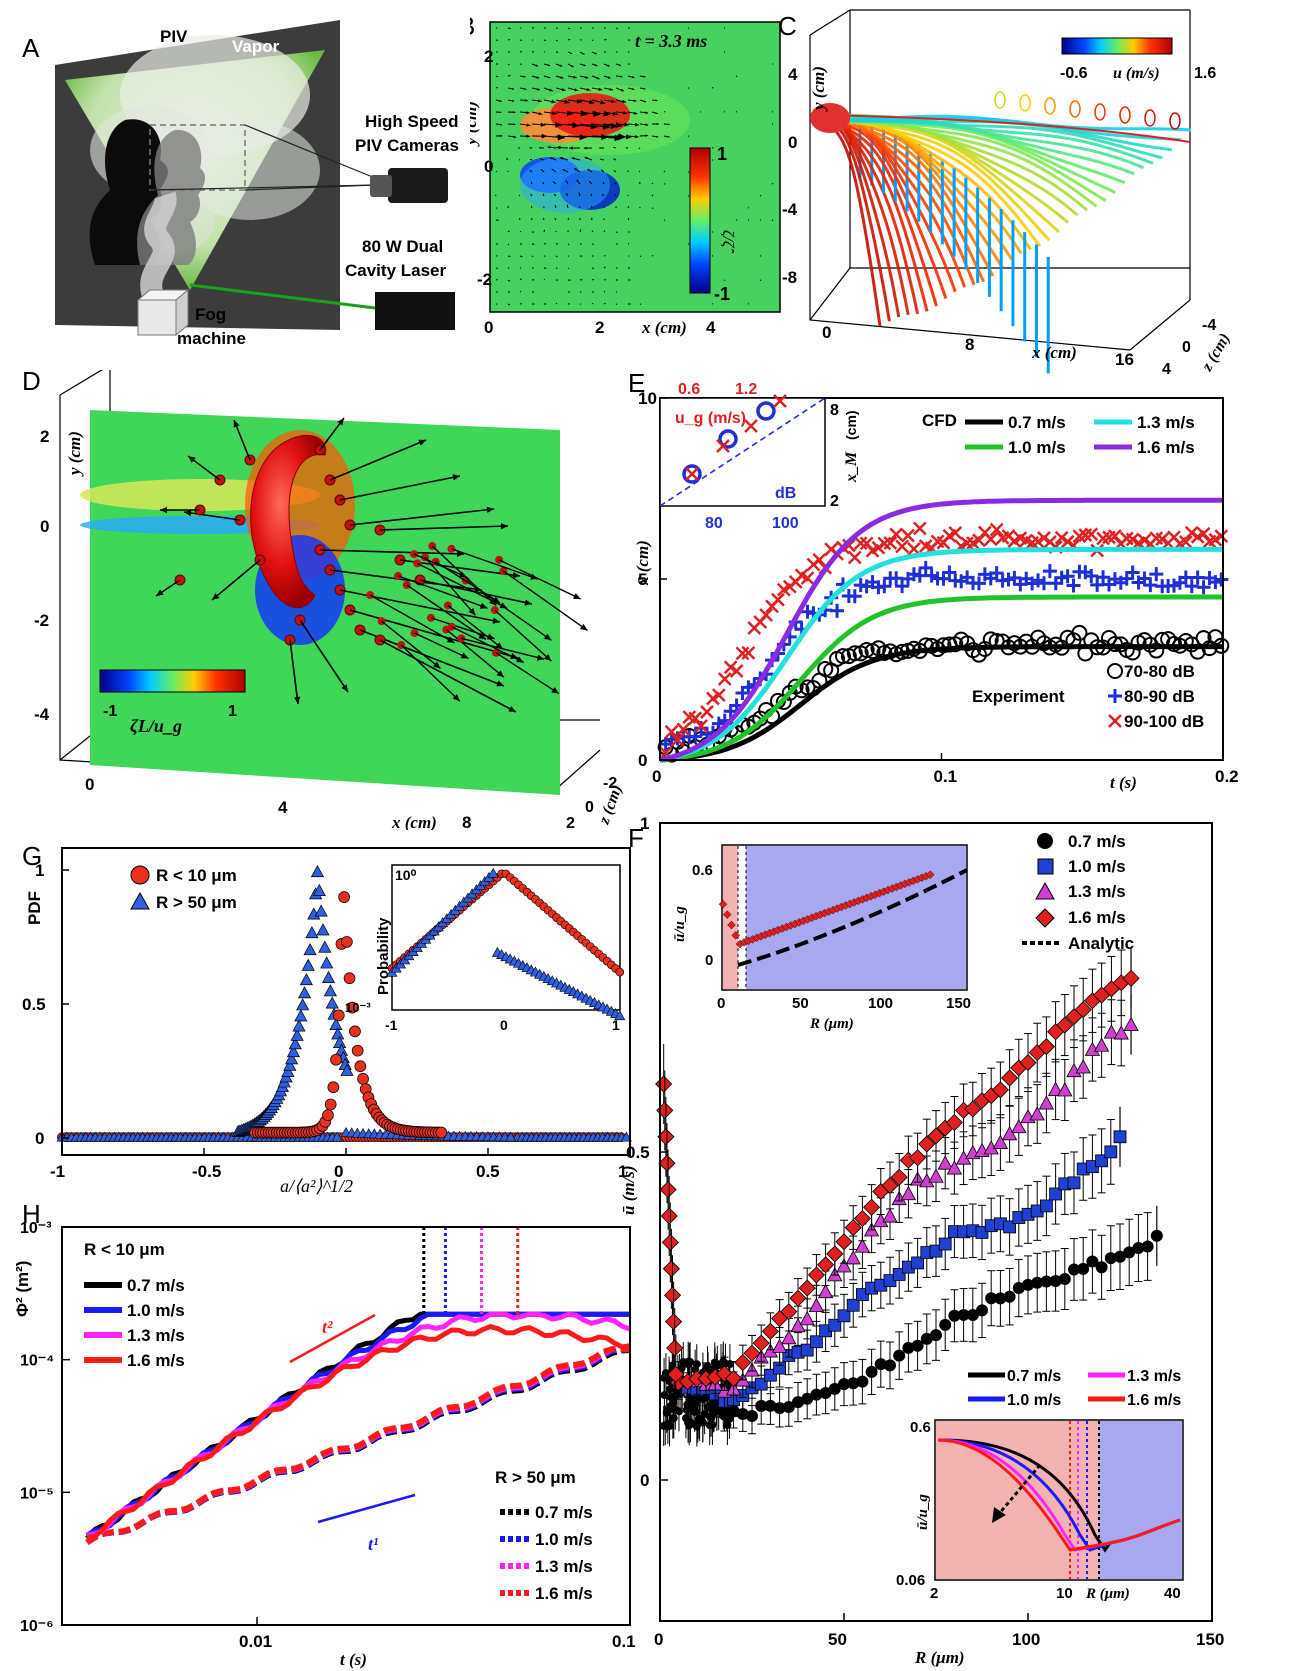  I want to click on d-xlabel: x (cm), so click(414, 821).